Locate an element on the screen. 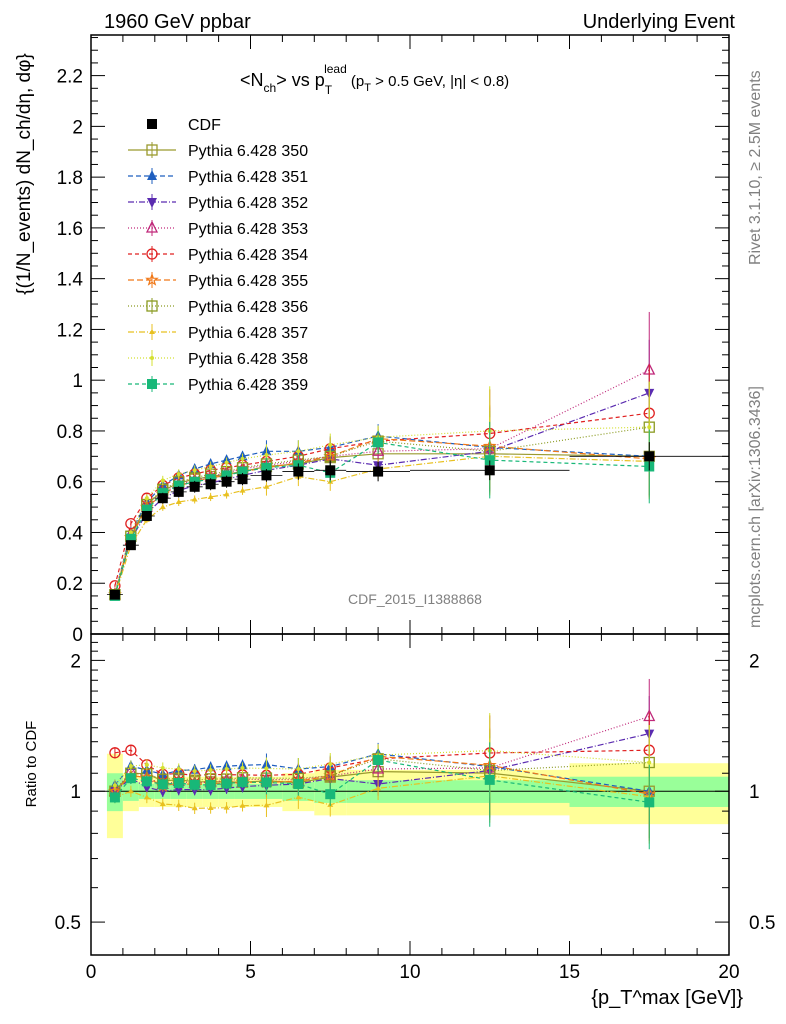 The height and width of the screenshot is (1024, 786). y-axis-label: {(1/N_events) dN_ch/dη, dφ} is located at coordinates (24, 174).